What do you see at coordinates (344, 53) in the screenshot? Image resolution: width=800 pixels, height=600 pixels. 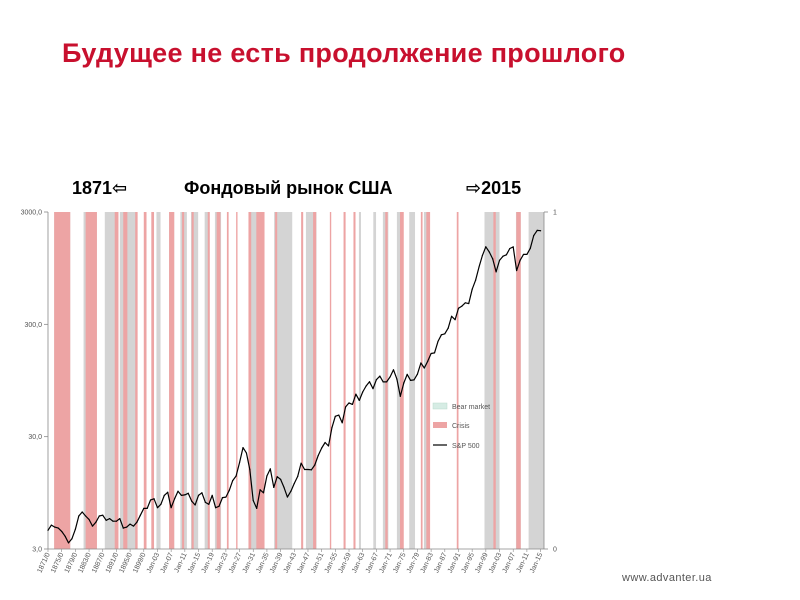 I see `slide-title: Будущее не есть продолжение прошлого` at bounding box center [344, 53].